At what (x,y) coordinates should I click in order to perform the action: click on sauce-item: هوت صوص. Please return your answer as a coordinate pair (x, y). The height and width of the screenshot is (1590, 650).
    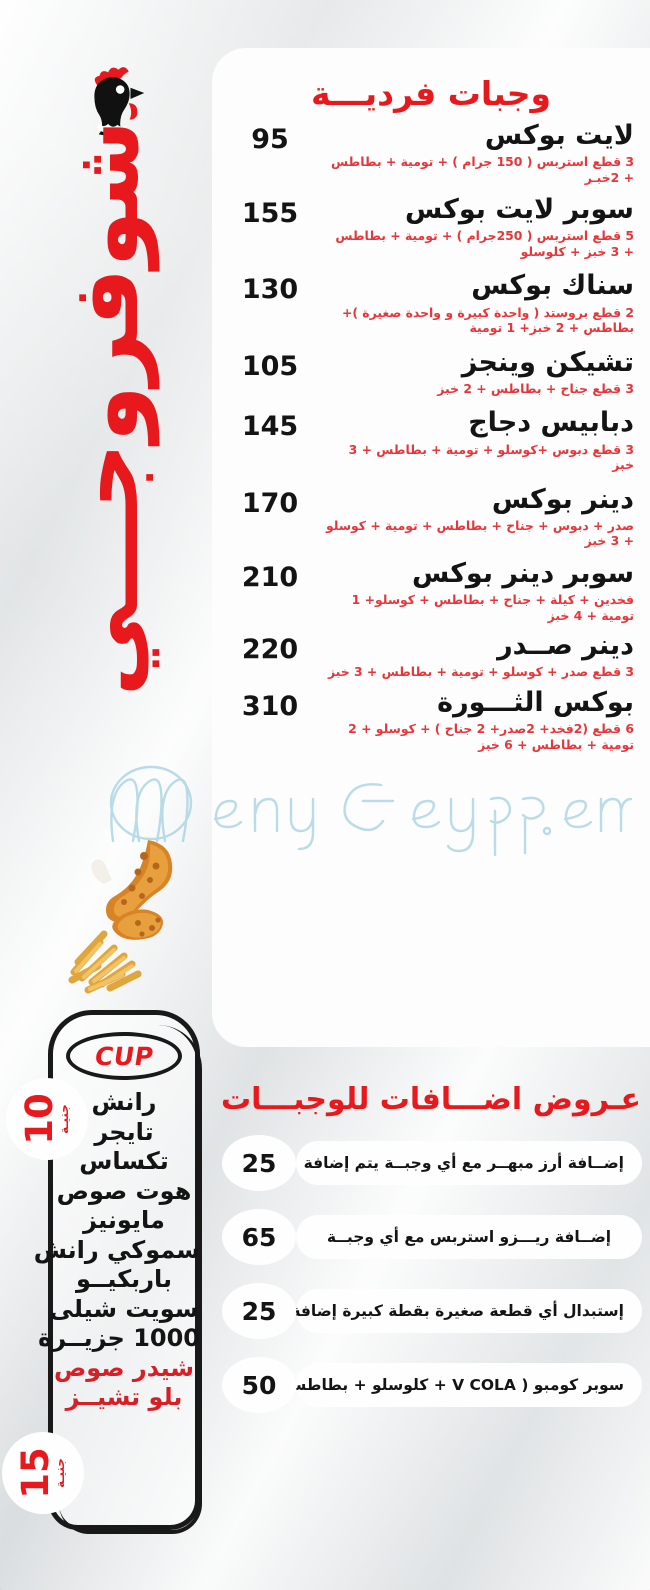
    Looking at the image, I should click on (124, 1190).